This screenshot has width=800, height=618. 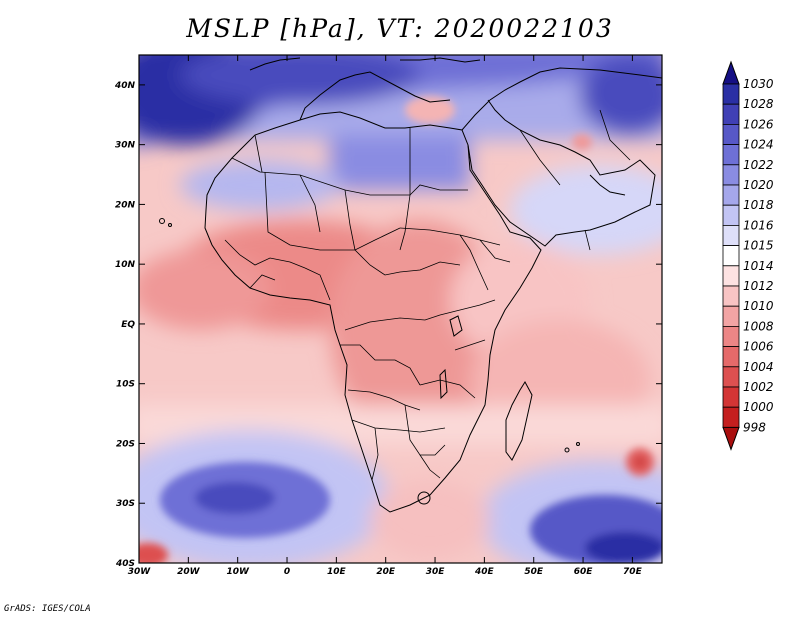 What do you see at coordinates (125, 146) in the screenshot?
I see `lat-label: 30N` at bounding box center [125, 146].